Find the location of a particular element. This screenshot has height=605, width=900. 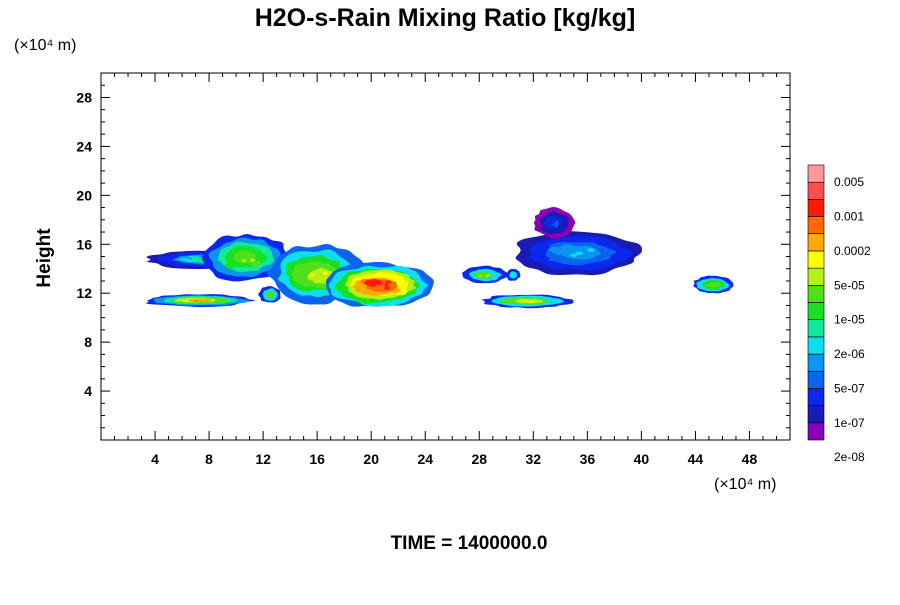

colorbar-label: 0.0002 is located at coordinates (852, 251).